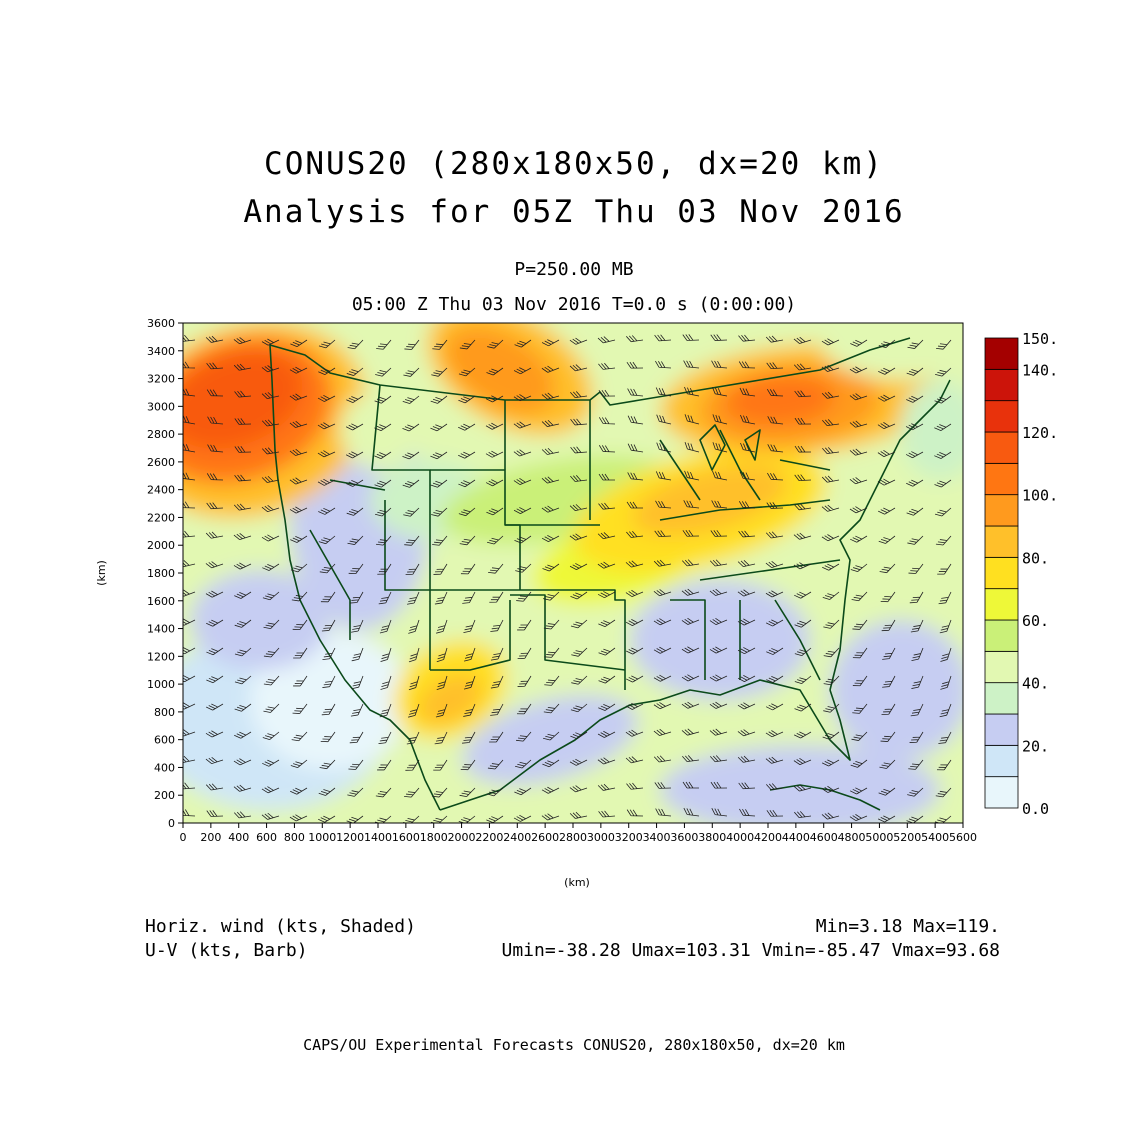  I want to click on barb-description: U-V (kts, Barb), so click(226, 950).